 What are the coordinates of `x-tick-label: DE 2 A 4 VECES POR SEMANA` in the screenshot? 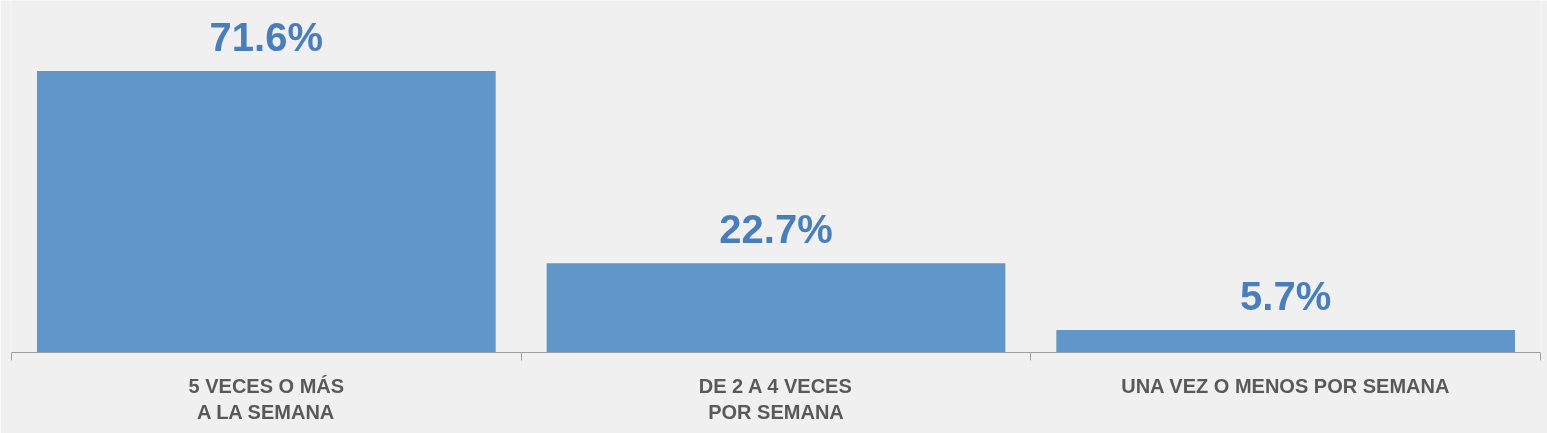 It's located at (775, 398).